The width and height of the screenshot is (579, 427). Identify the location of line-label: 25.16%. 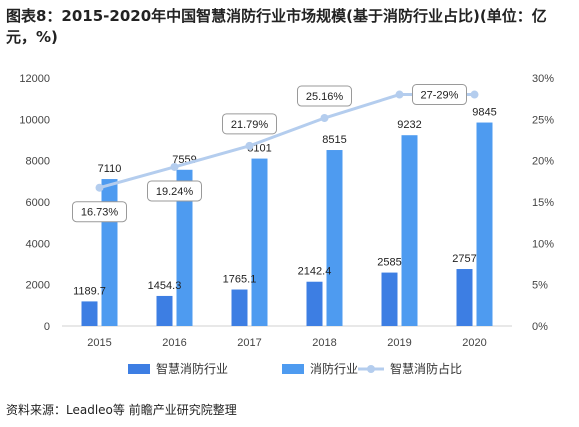
(325, 97).